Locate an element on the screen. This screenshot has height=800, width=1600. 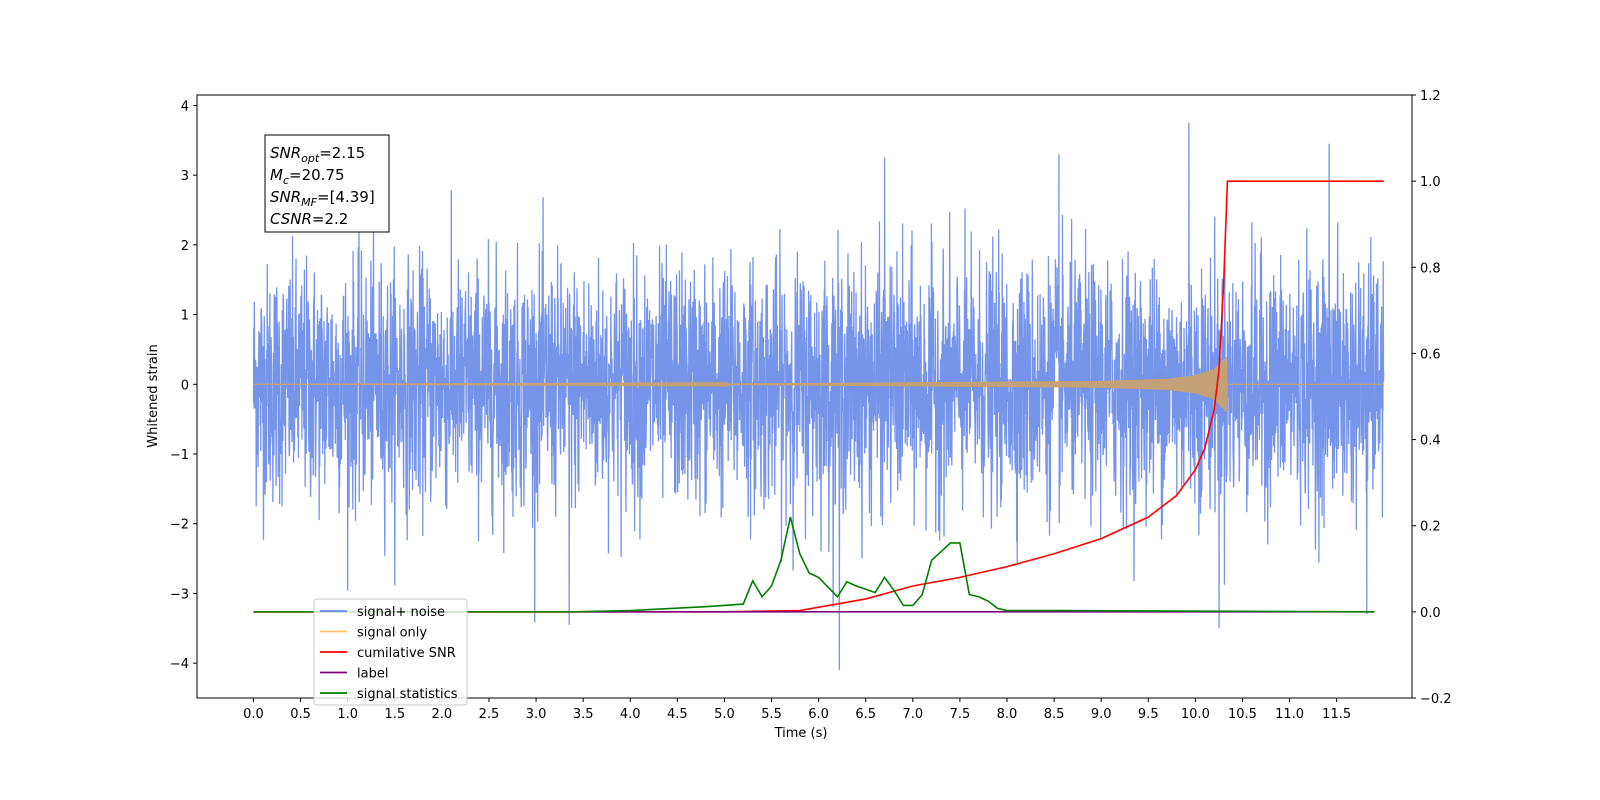
y-tick-label: −3 is located at coordinates (179, 594).